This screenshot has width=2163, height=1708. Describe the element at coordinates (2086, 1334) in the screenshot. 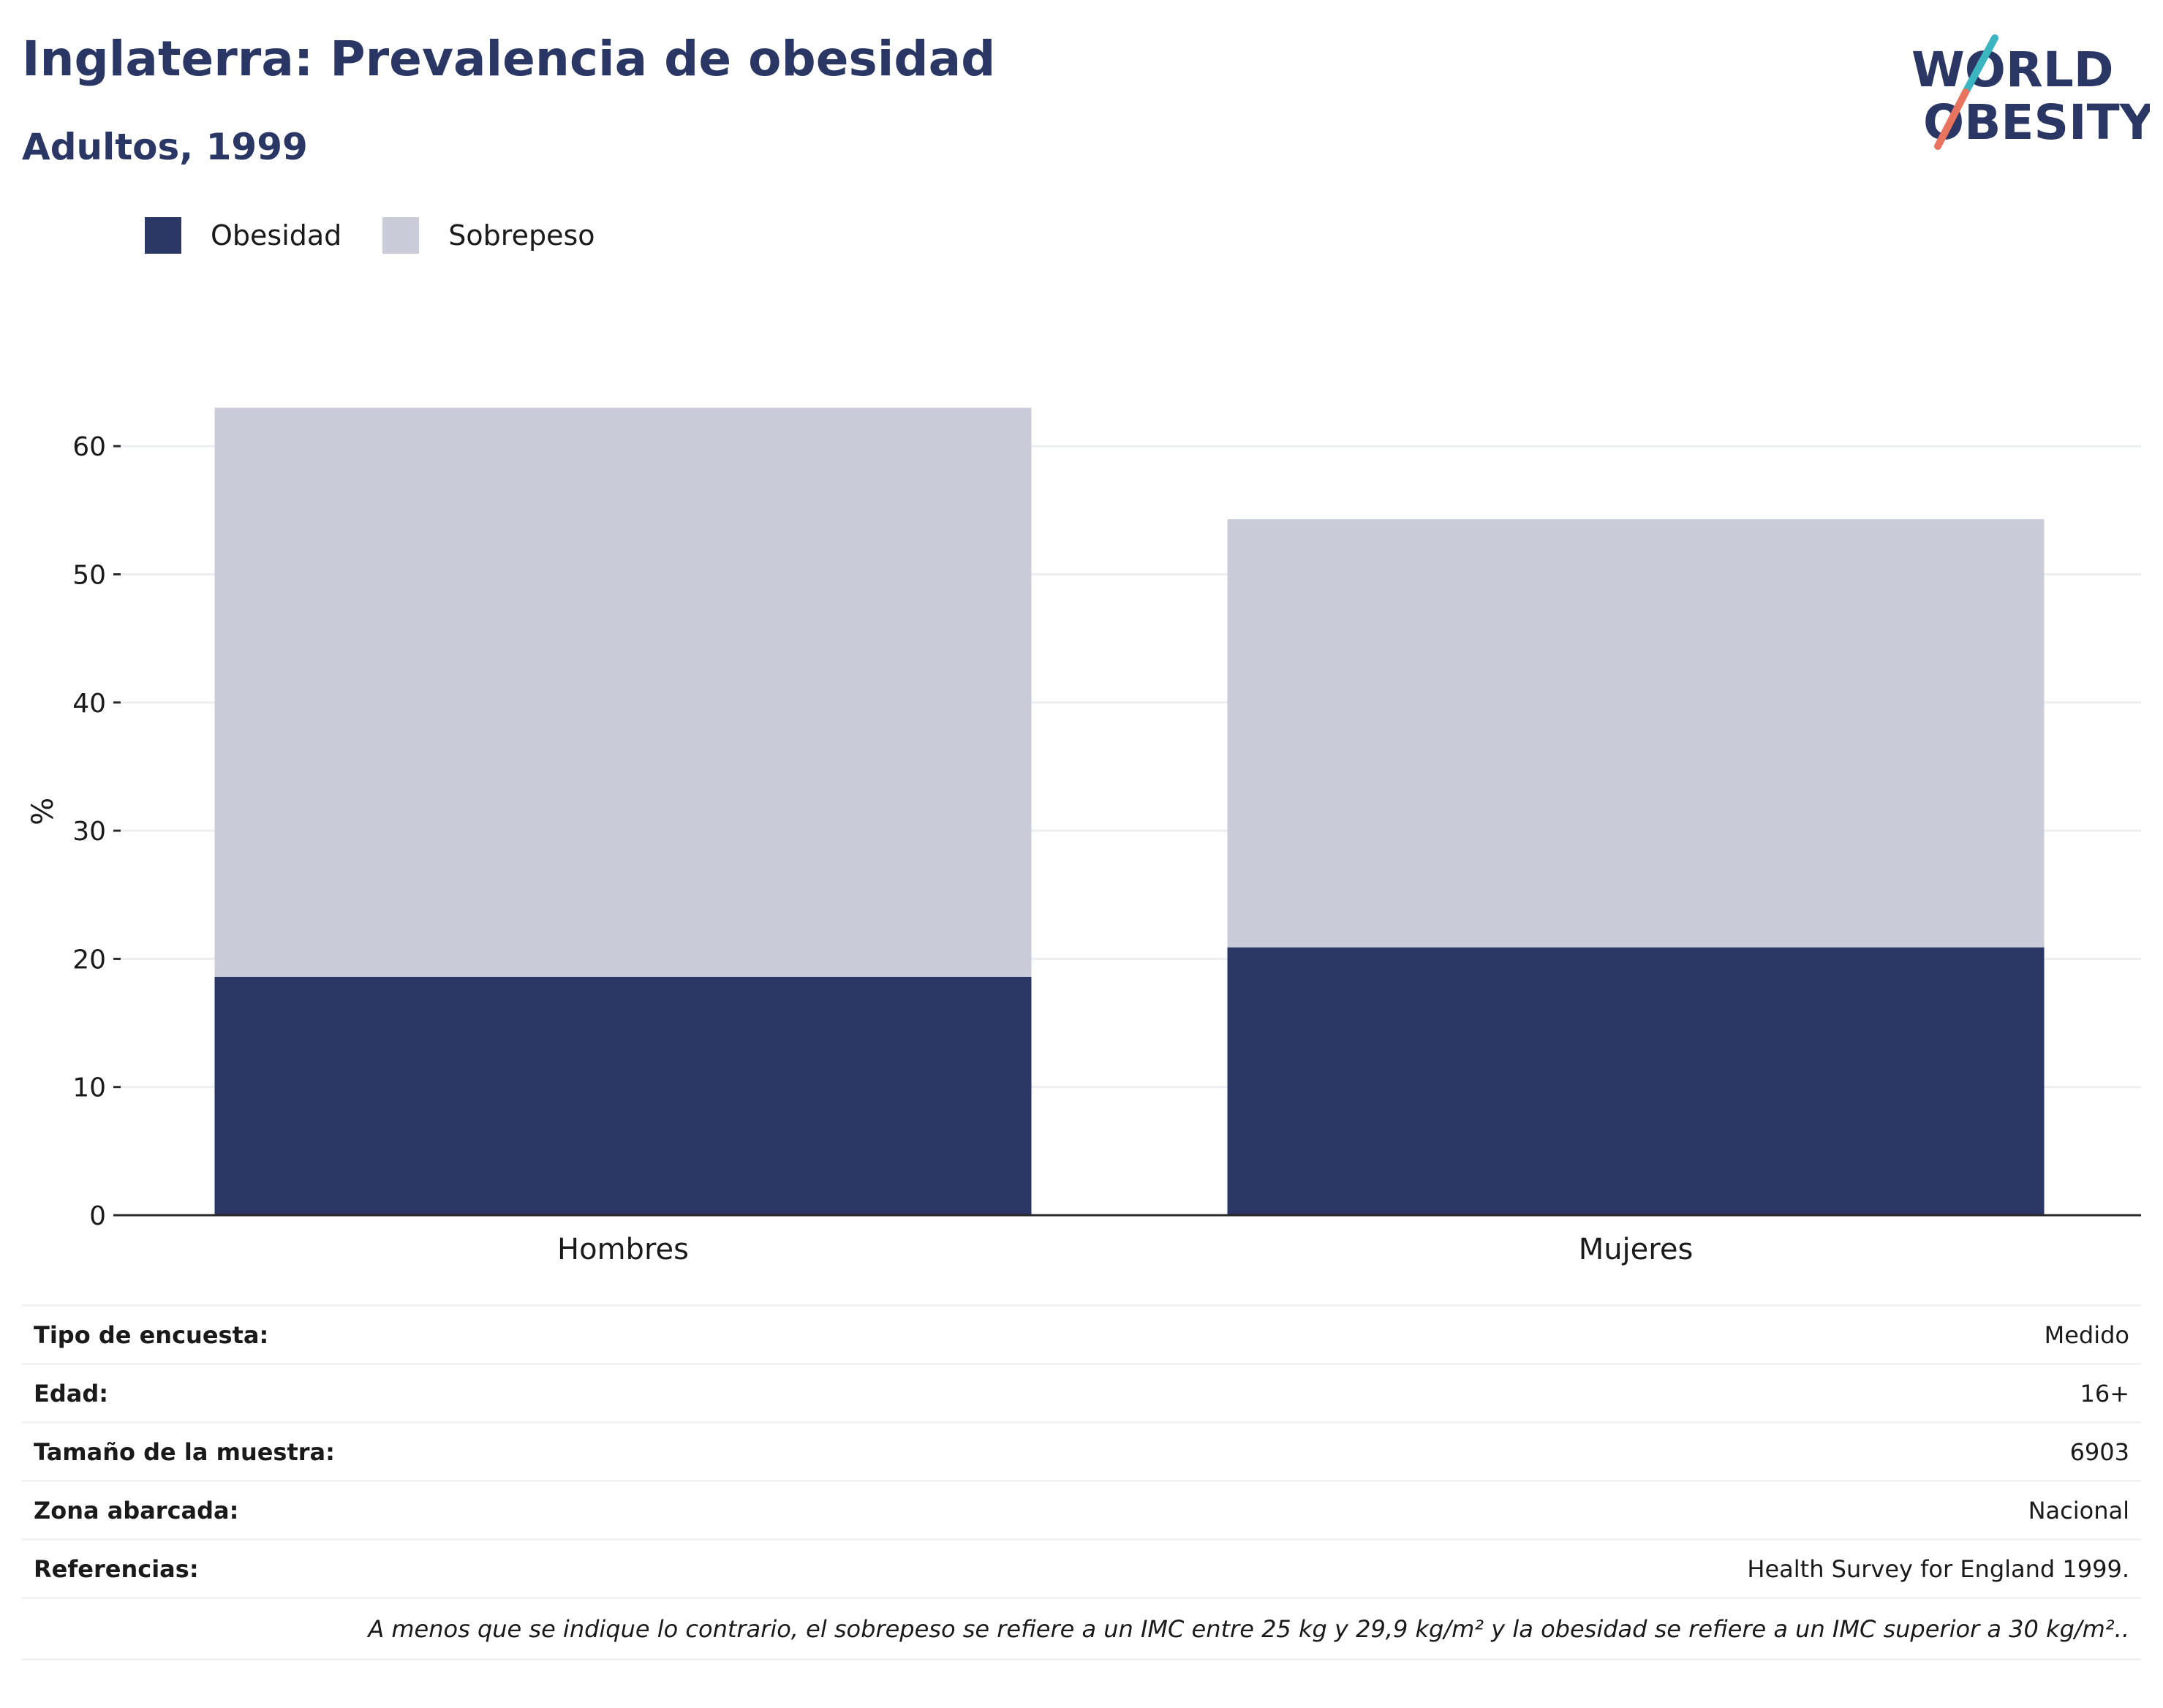

I see `info-value: Medido` at that location.